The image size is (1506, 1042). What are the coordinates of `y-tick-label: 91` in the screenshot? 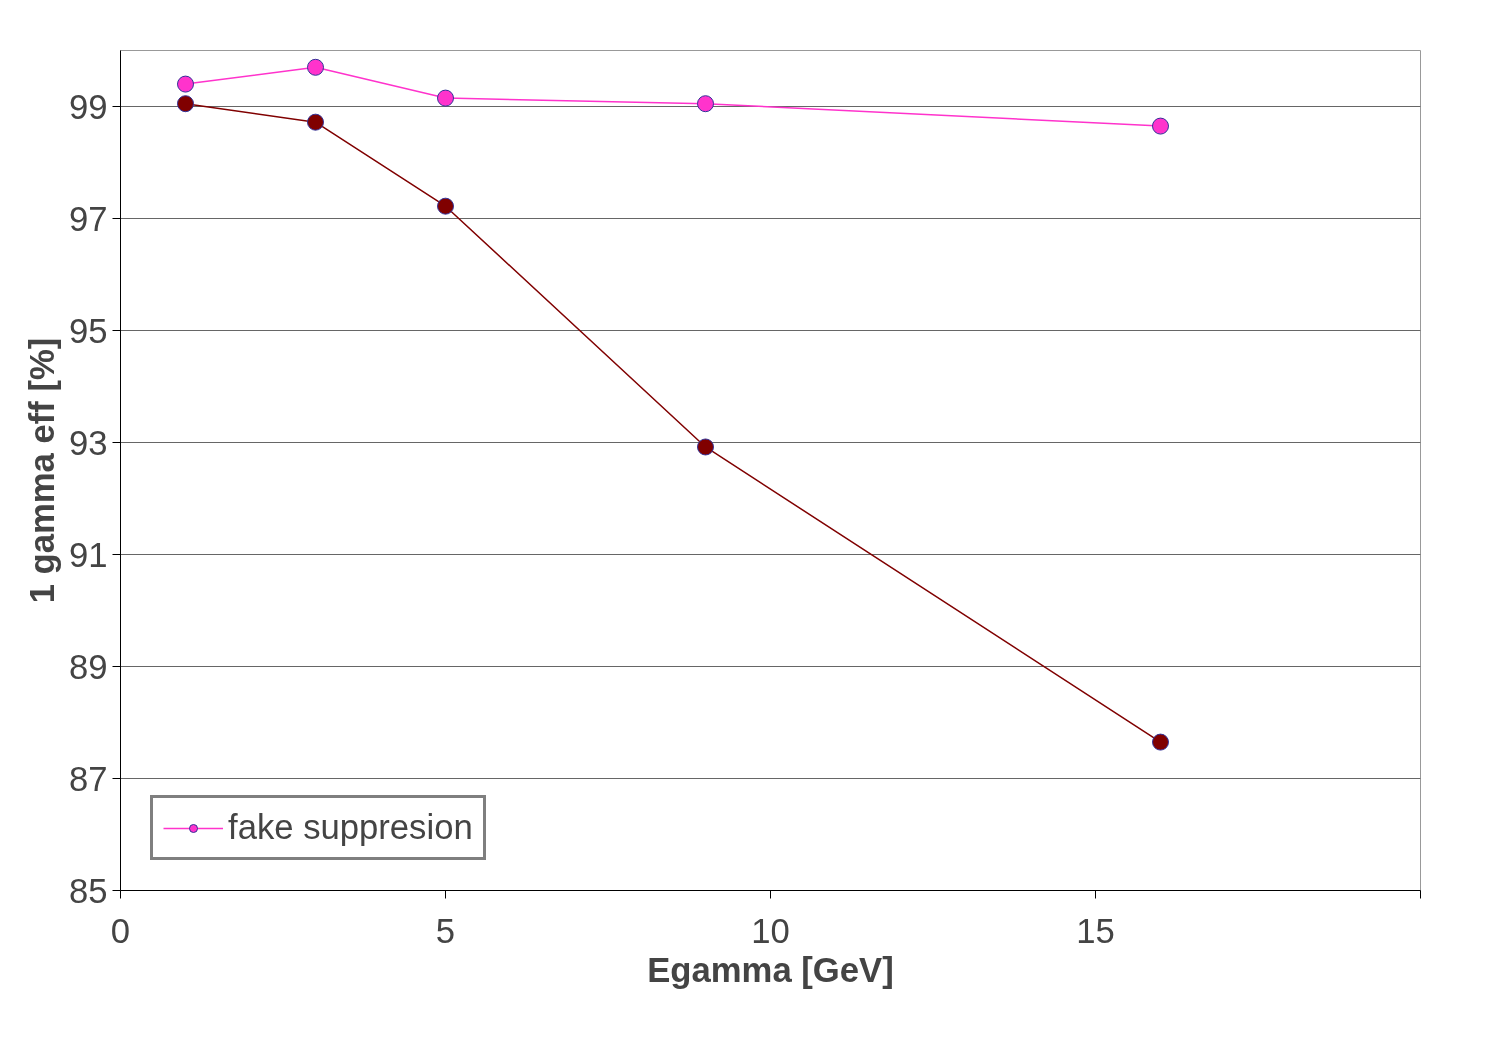 It's located at (88, 554).